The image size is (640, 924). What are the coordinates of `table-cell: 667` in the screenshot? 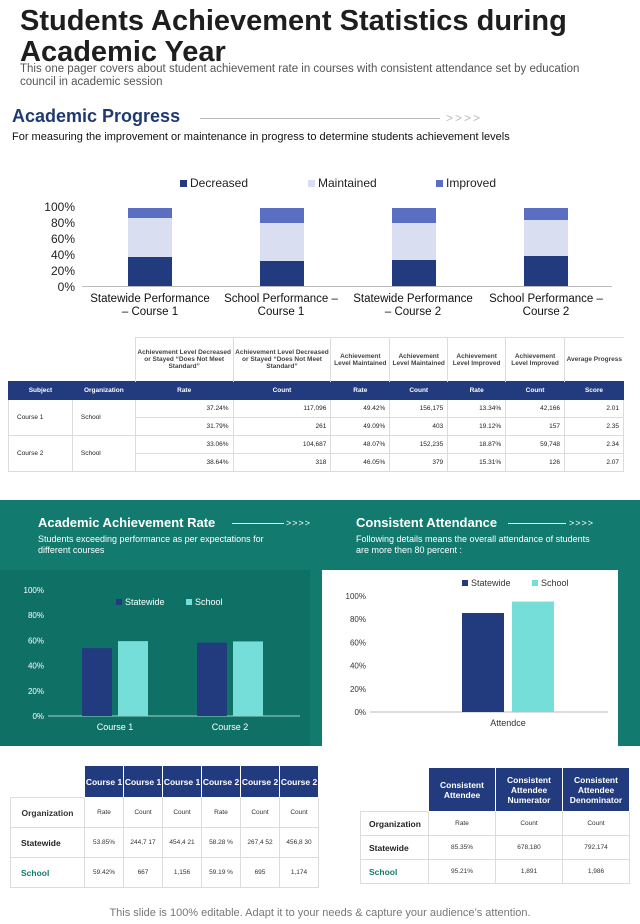 It's located at (143, 872).